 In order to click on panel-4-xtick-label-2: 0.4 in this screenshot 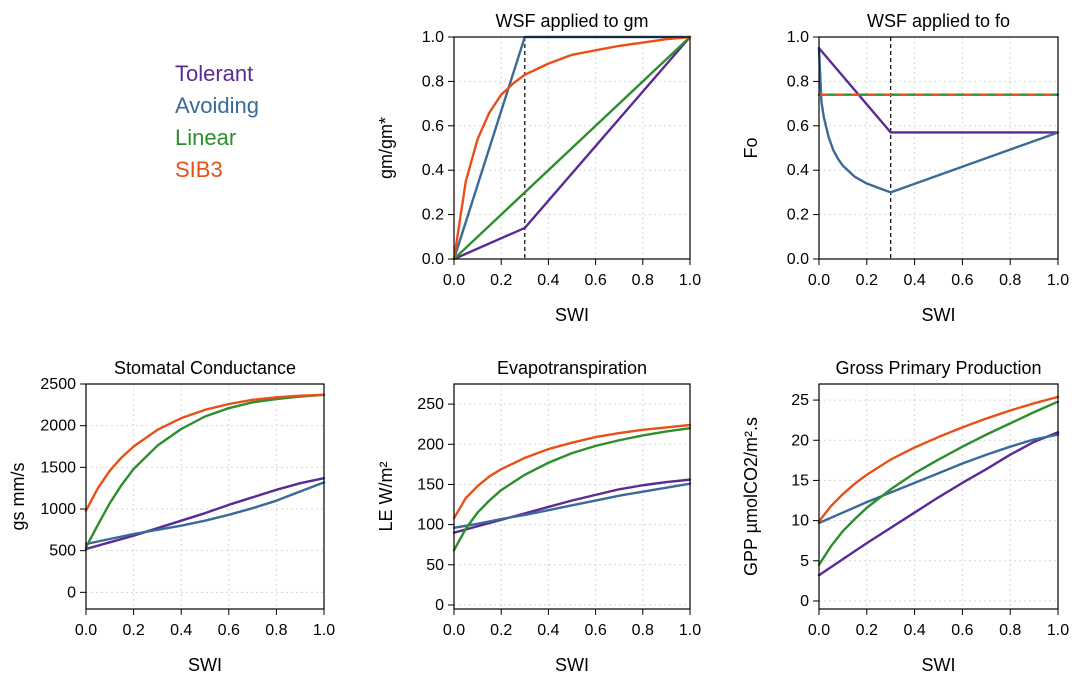, I will do `click(548, 630)`.